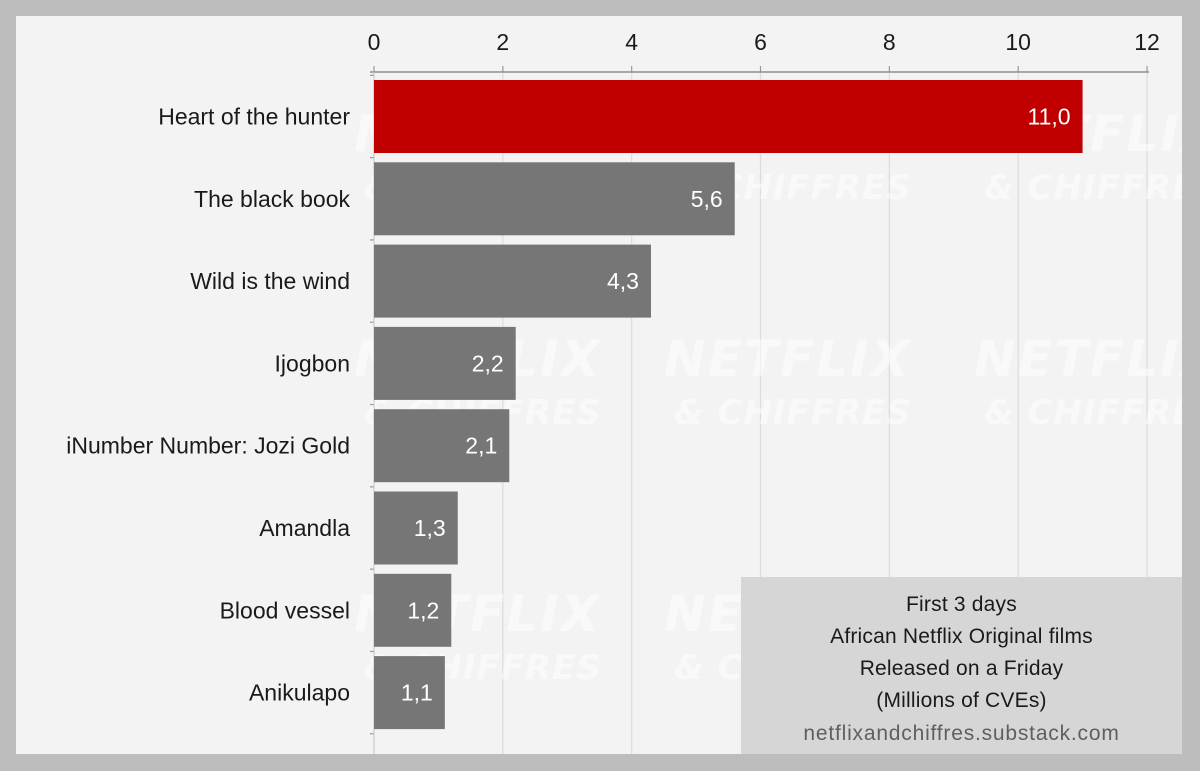 The width and height of the screenshot is (1200, 771). I want to click on category-label: iNumber Number: Jozi Gold, so click(208, 446).